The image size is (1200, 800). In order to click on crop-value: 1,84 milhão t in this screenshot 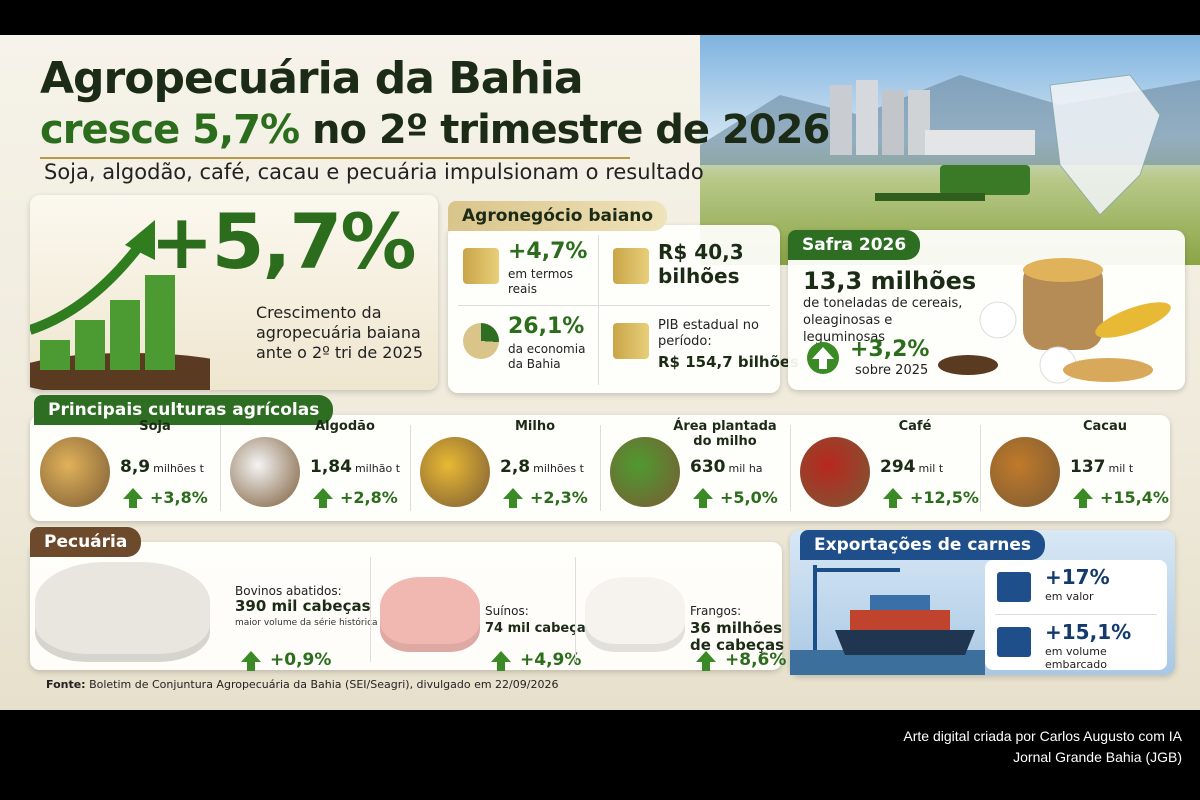, I will do `click(355, 467)`.